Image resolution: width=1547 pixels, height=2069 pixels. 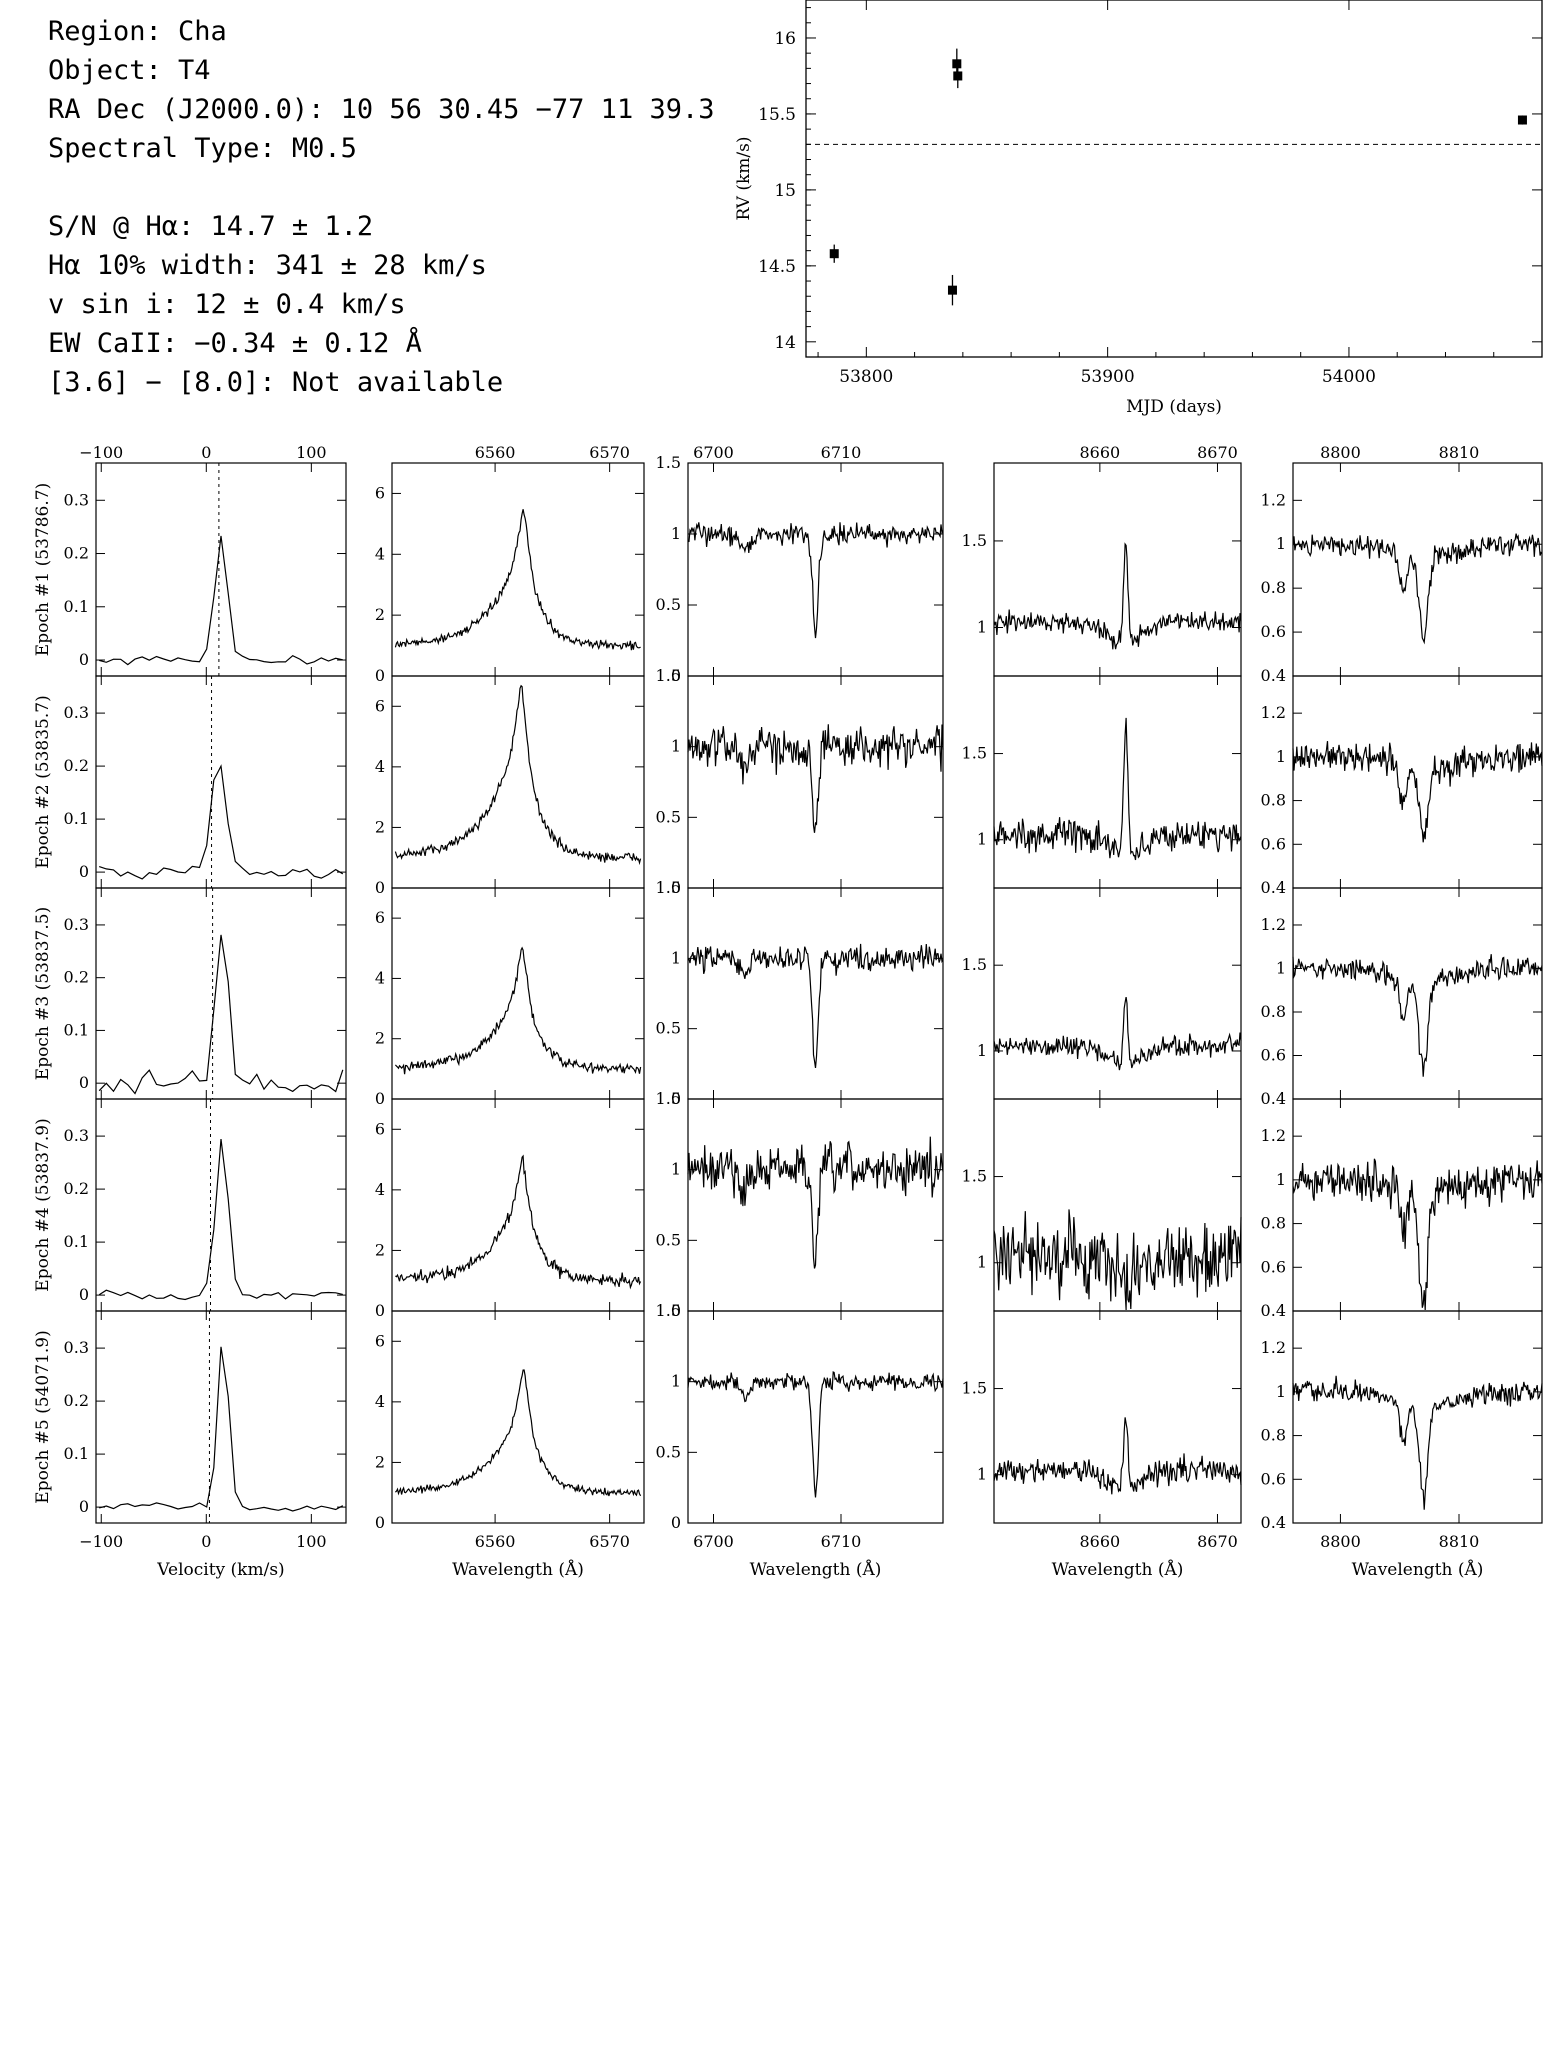 What do you see at coordinates (777, 115) in the screenshot?
I see `rv-y-tick-label: 15.5` at bounding box center [777, 115].